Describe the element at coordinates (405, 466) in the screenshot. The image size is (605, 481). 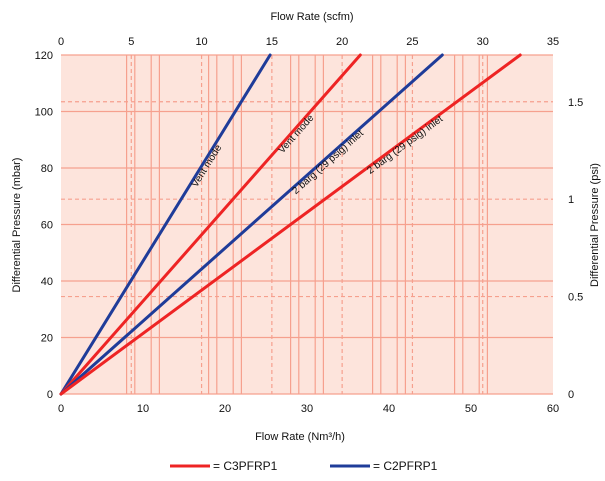
I see `legend-label-c2pfrp1: = C2PFRP1` at that location.